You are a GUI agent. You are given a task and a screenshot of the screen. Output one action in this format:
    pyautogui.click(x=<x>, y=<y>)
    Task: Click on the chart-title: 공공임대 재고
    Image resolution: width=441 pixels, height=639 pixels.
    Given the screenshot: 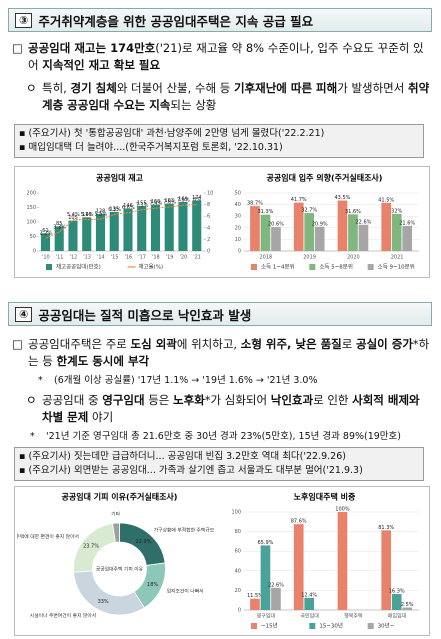 What is the action you would take?
    pyautogui.click(x=120, y=178)
    